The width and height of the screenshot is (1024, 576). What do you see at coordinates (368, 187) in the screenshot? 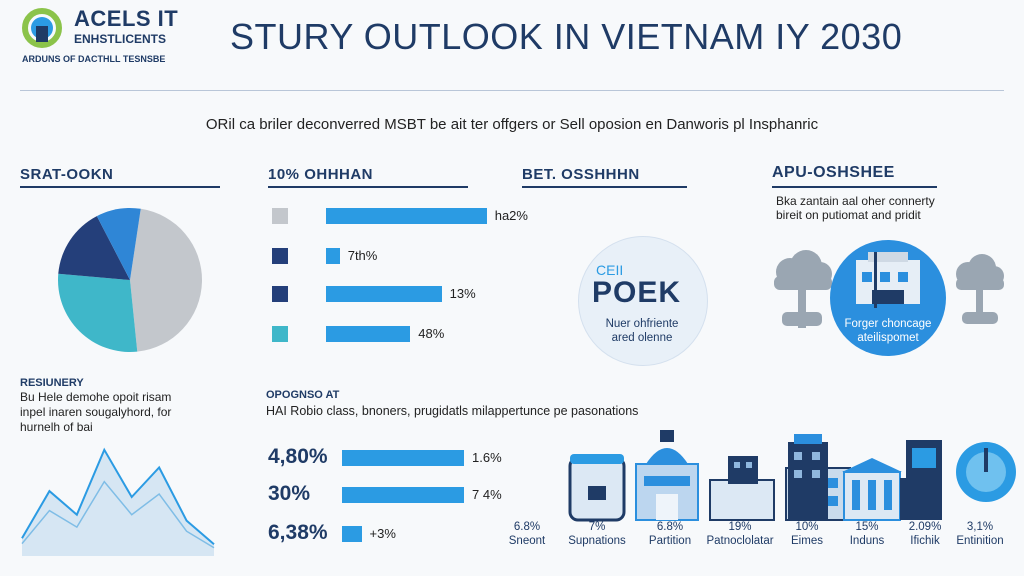
I see `bar-section-rule` at bounding box center [368, 187].